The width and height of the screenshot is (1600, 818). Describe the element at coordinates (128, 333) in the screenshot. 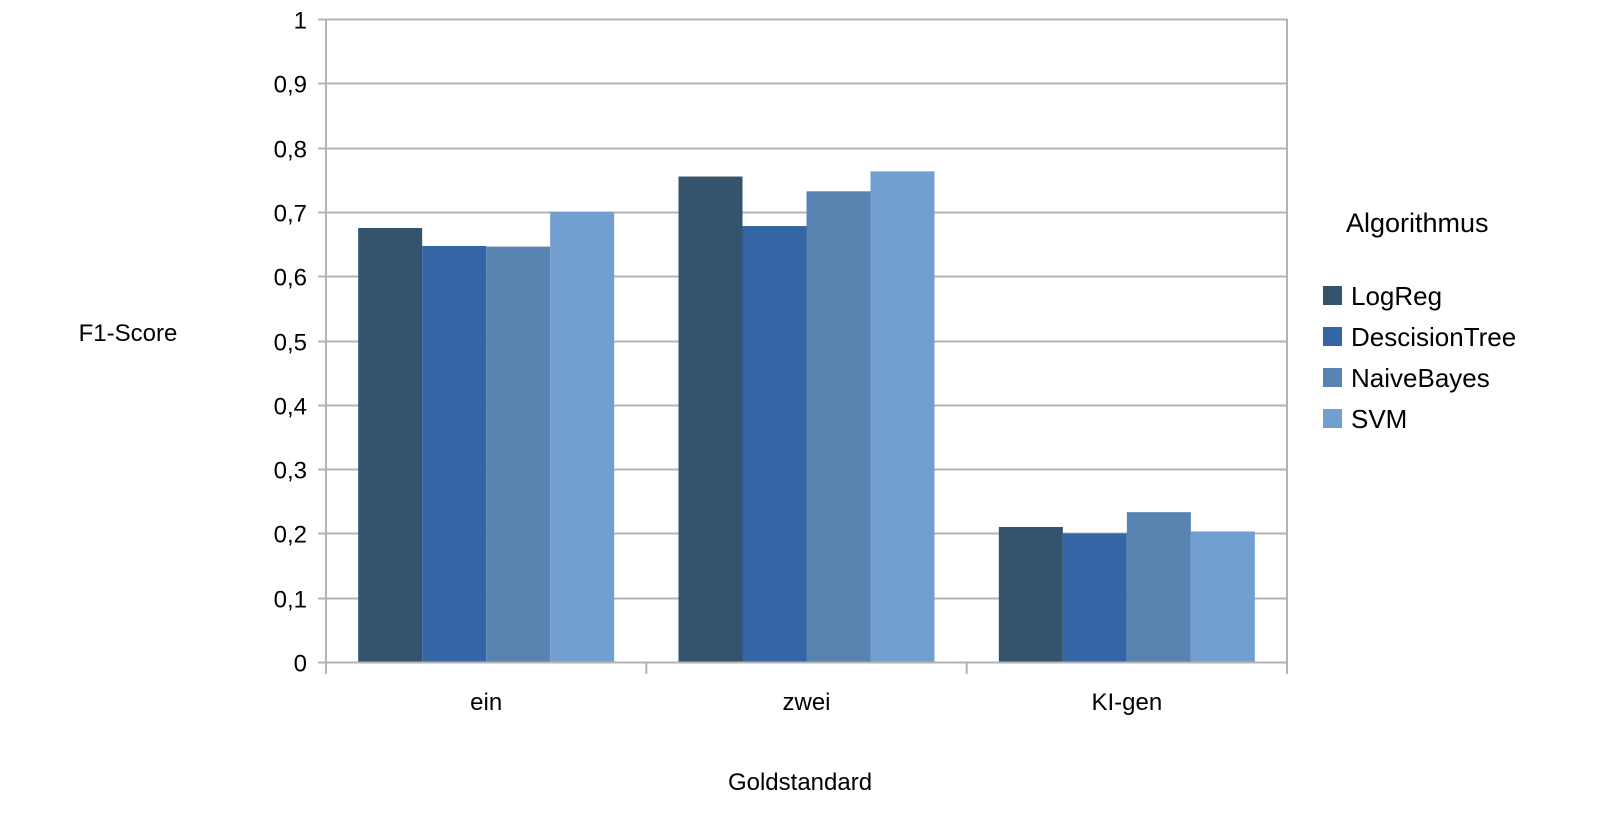

I see `y-axis-title: F1-Score` at that location.